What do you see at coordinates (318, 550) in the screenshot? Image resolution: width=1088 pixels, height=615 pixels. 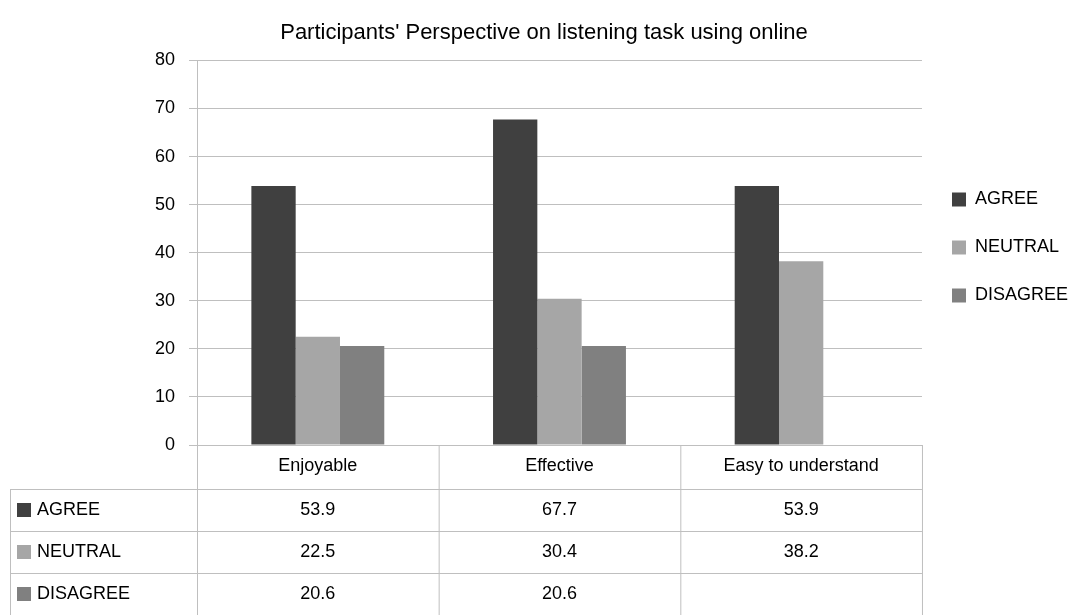 I see `data-label: 22.5` at bounding box center [318, 550].